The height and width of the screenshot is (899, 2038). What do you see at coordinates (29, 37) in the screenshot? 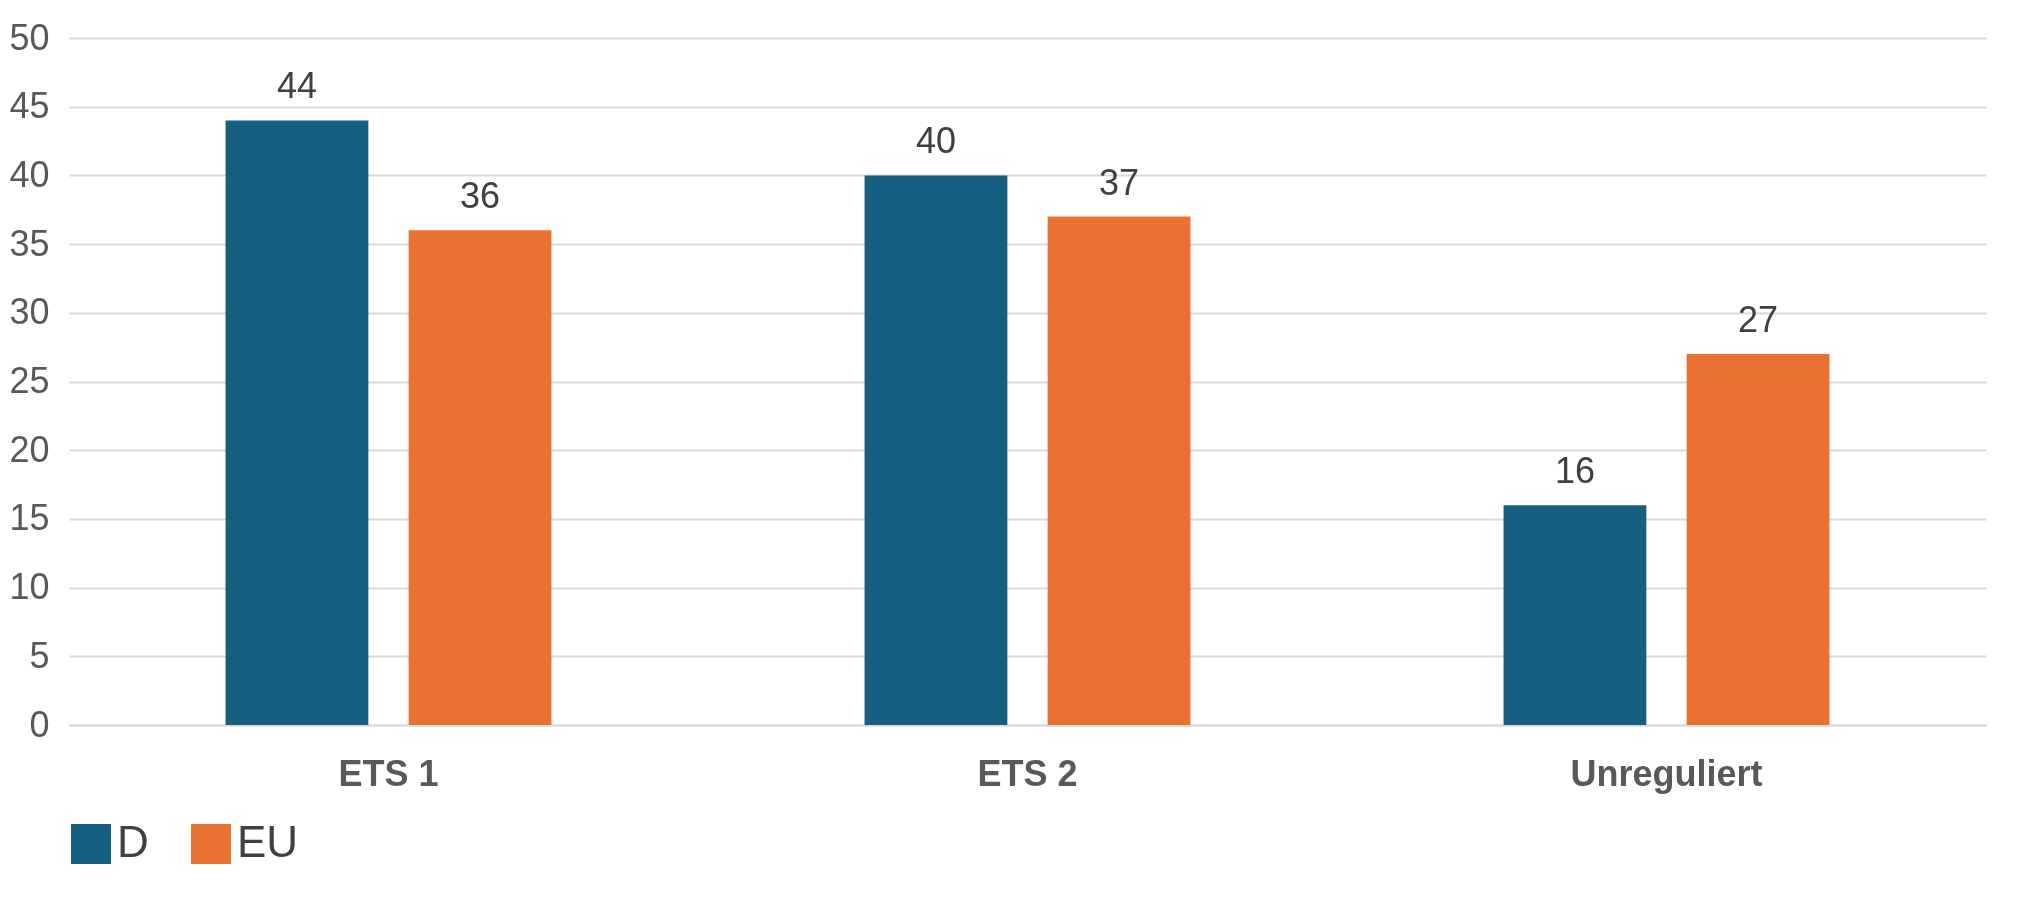
I see `y-tick-label: 50` at bounding box center [29, 37].